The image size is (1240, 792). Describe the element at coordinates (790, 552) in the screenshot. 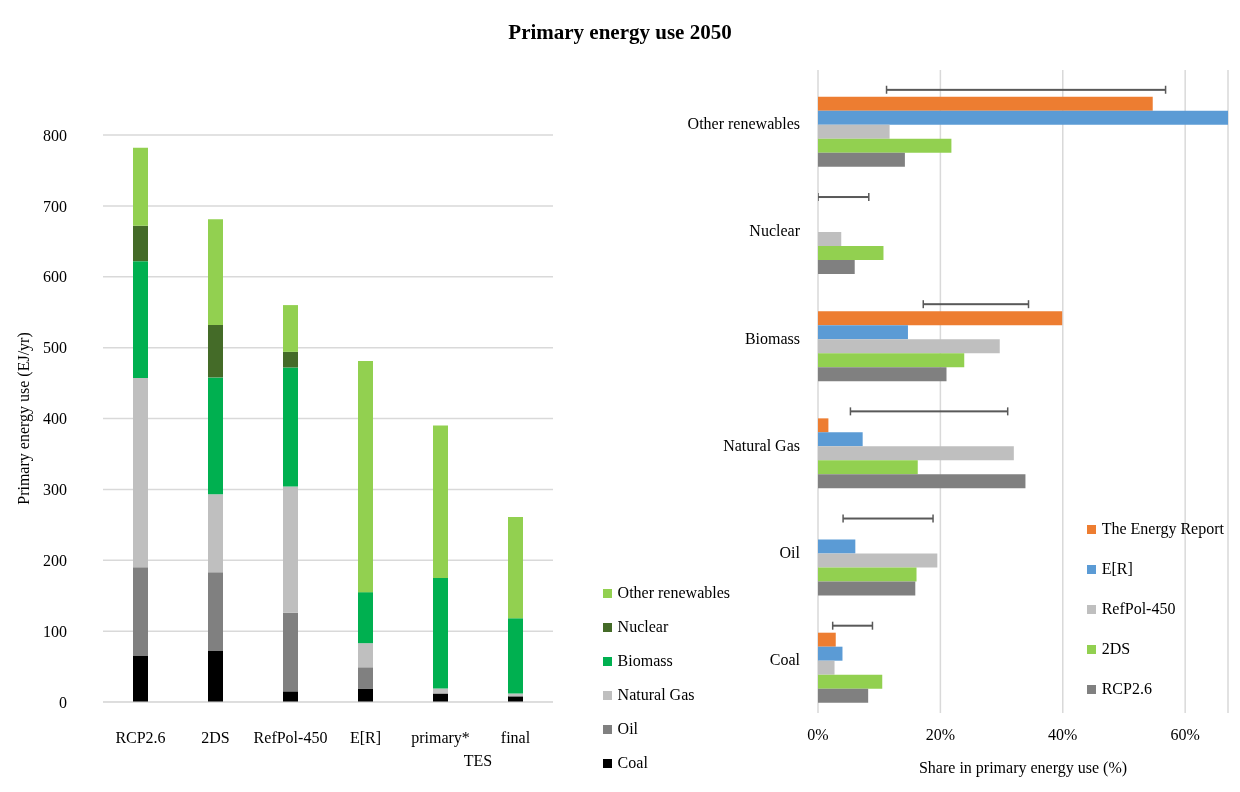

I see `y-tick-label: Oil` at that location.